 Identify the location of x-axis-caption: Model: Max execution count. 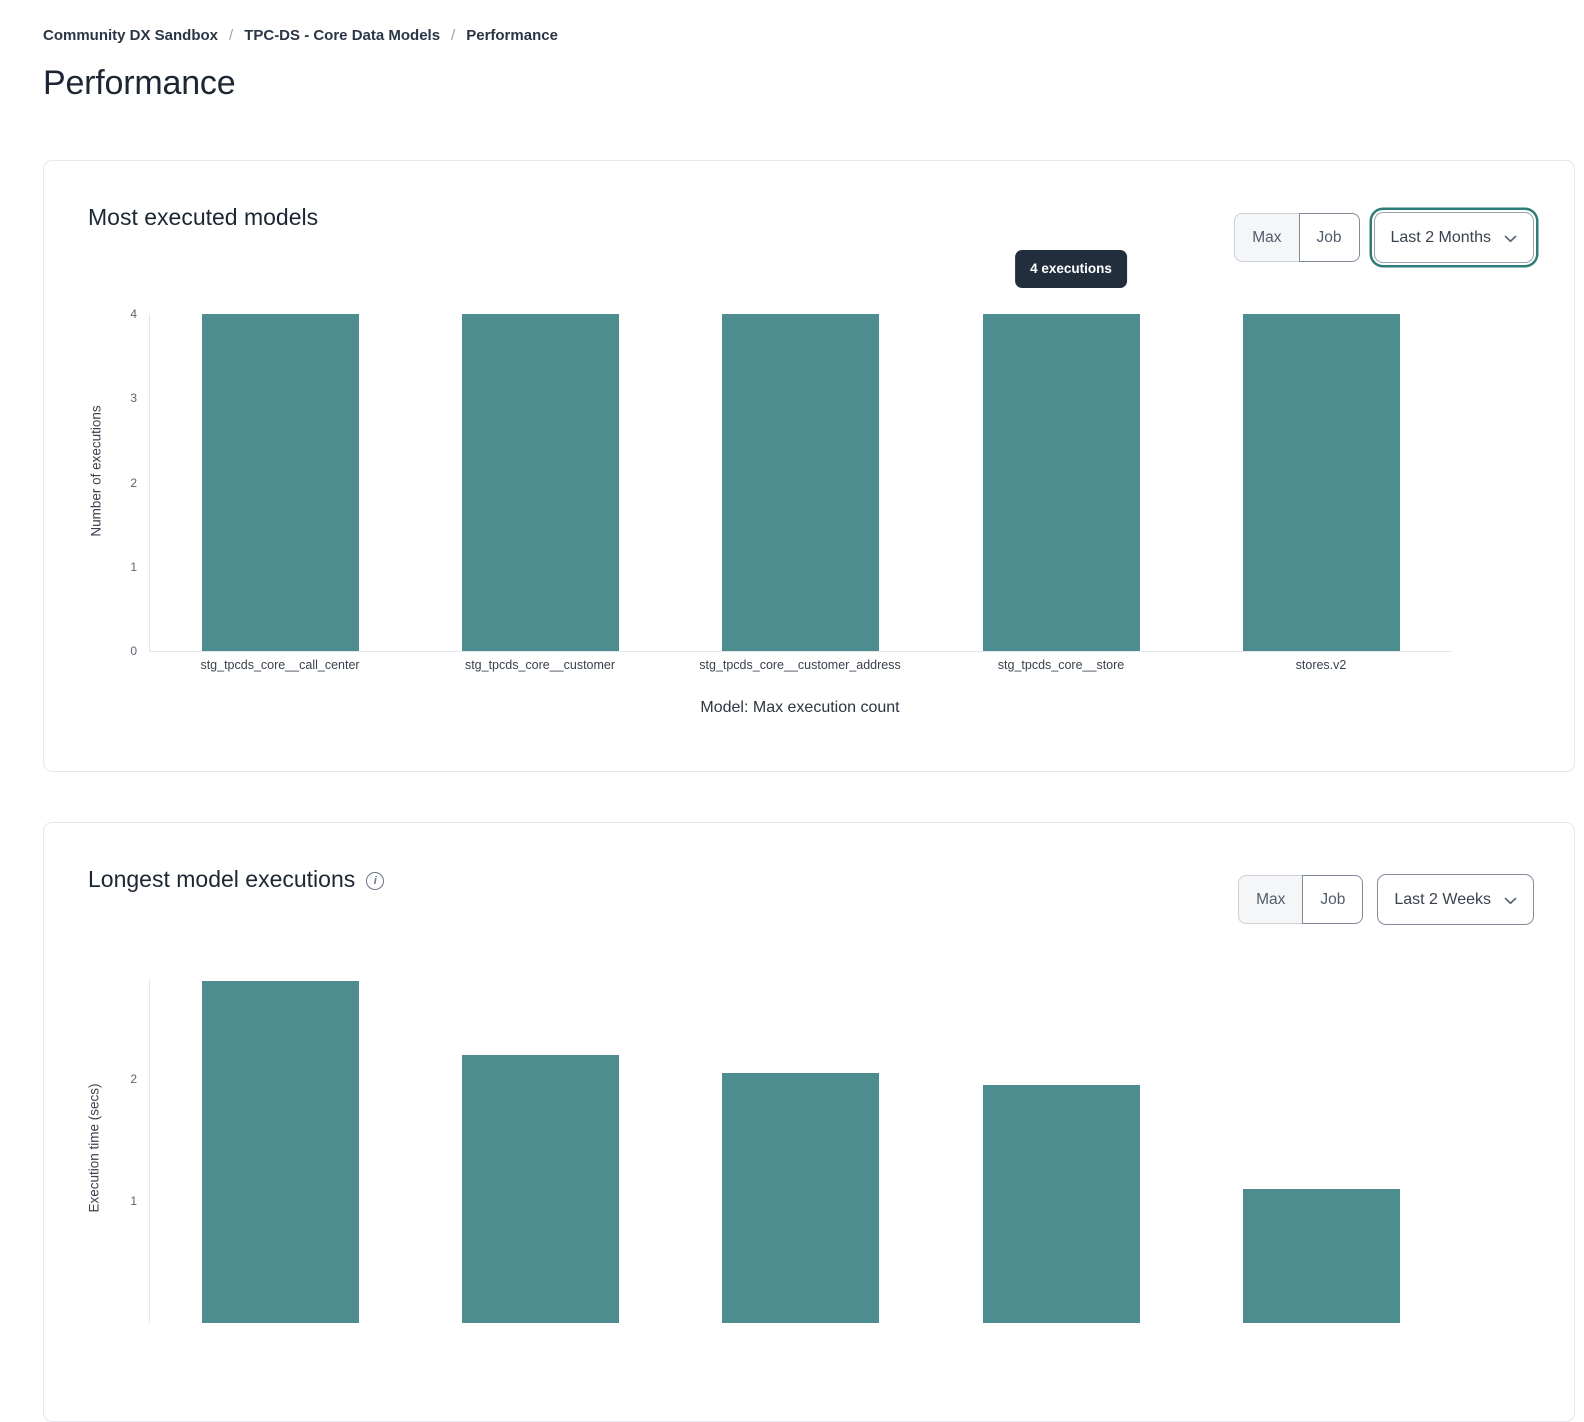
(800, 707).